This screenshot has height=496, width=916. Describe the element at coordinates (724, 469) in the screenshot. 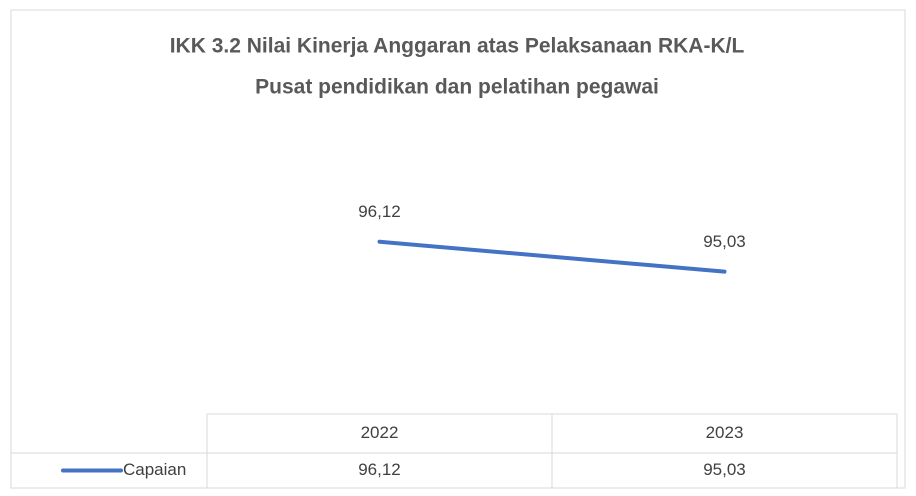

I see `table-value: 95,03` at that location.